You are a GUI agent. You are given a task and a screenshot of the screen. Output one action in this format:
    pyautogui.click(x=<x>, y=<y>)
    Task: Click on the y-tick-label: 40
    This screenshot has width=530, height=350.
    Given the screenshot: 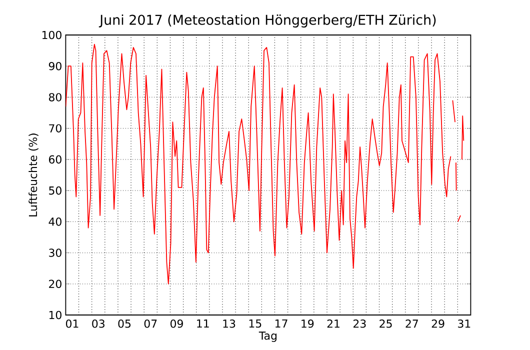 What is the action you would take?
    pyautogui.click(x=55, y=222)
    